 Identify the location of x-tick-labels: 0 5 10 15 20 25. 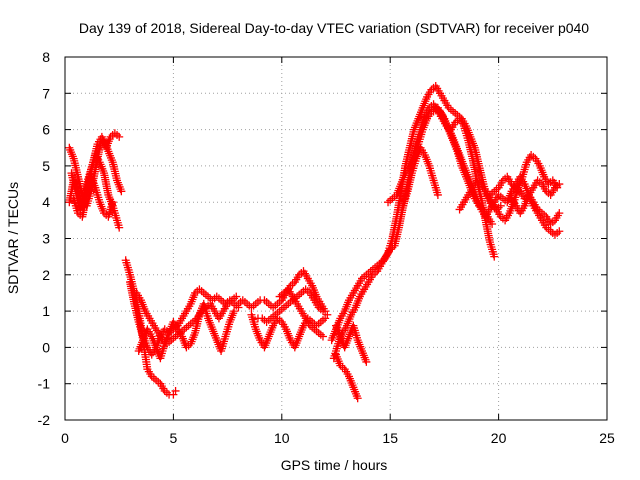
(338, 438).